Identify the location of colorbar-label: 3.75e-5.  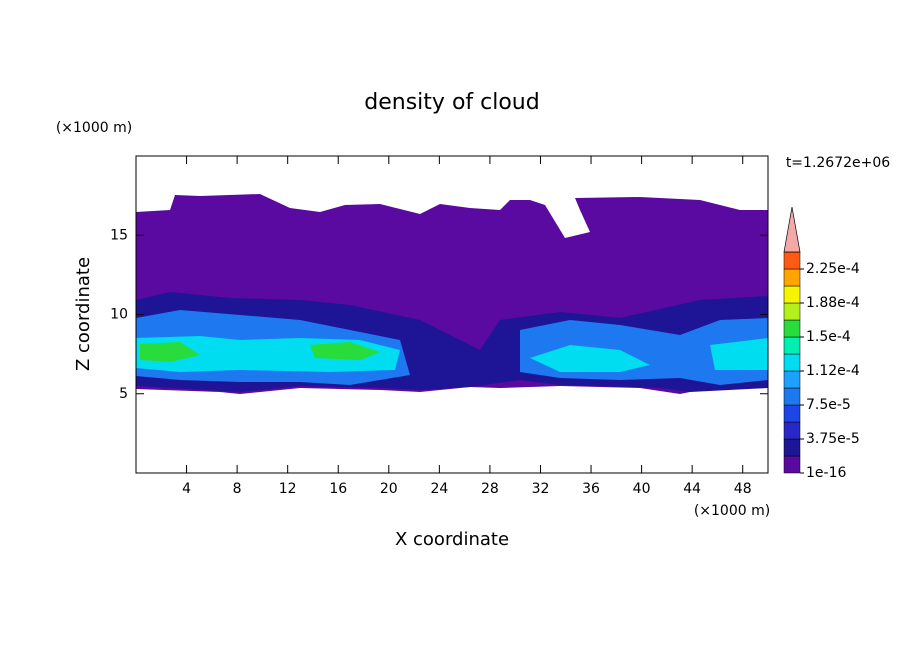
(833, 439).